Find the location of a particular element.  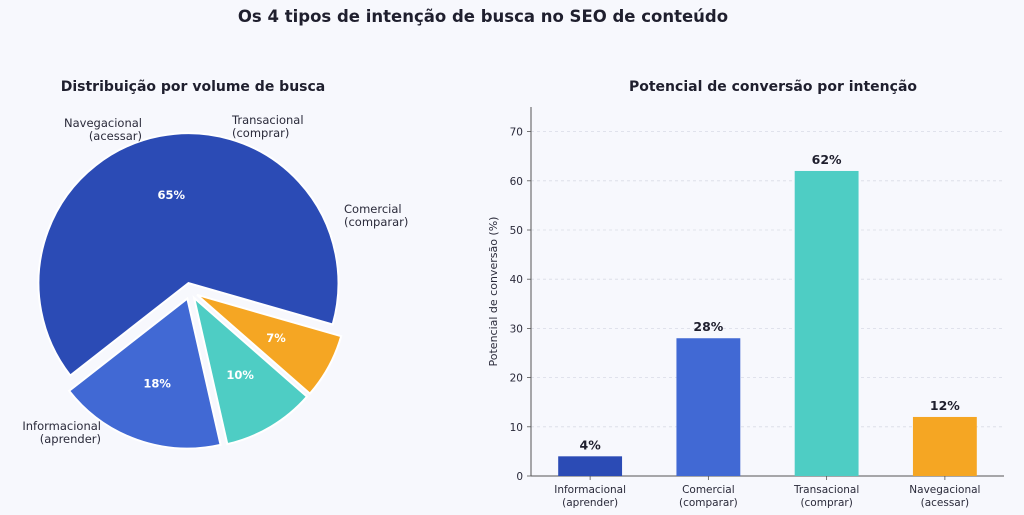

pie-slice-comercial is located at coordinates (144, 373).